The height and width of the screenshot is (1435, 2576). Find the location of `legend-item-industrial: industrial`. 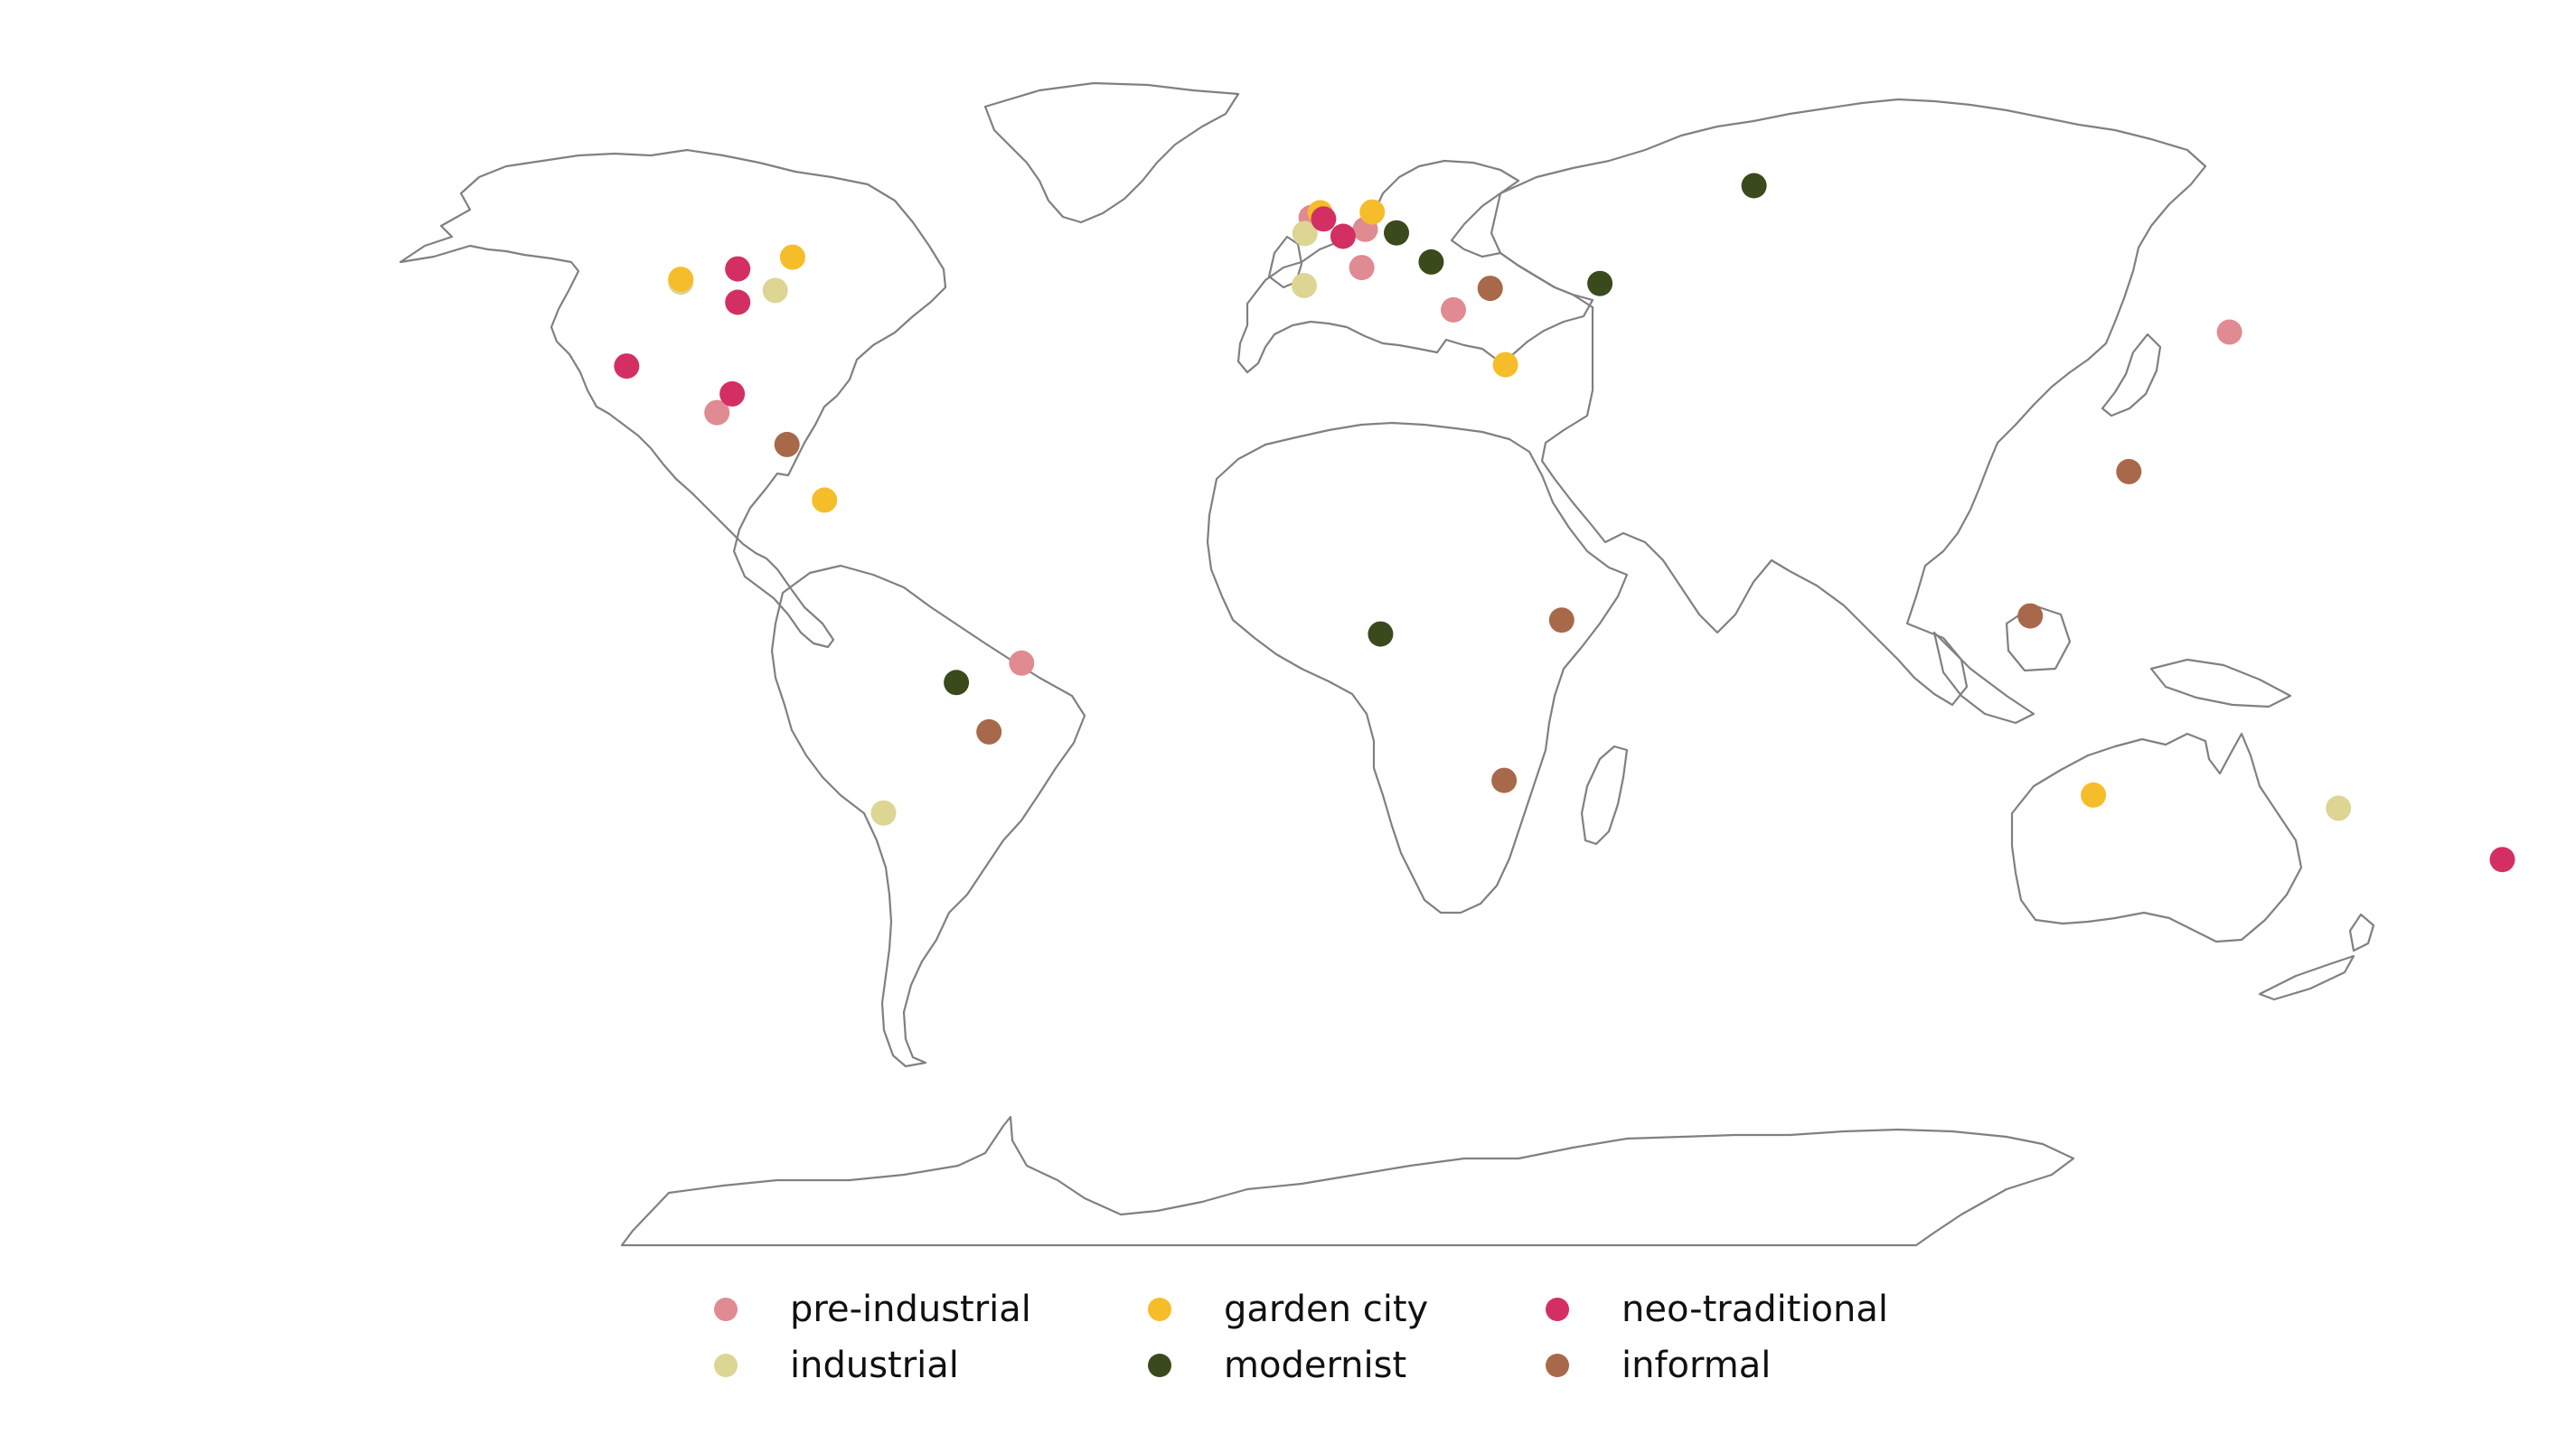

legend-item-industrial: industrial is located at coordinates (837, 1365).